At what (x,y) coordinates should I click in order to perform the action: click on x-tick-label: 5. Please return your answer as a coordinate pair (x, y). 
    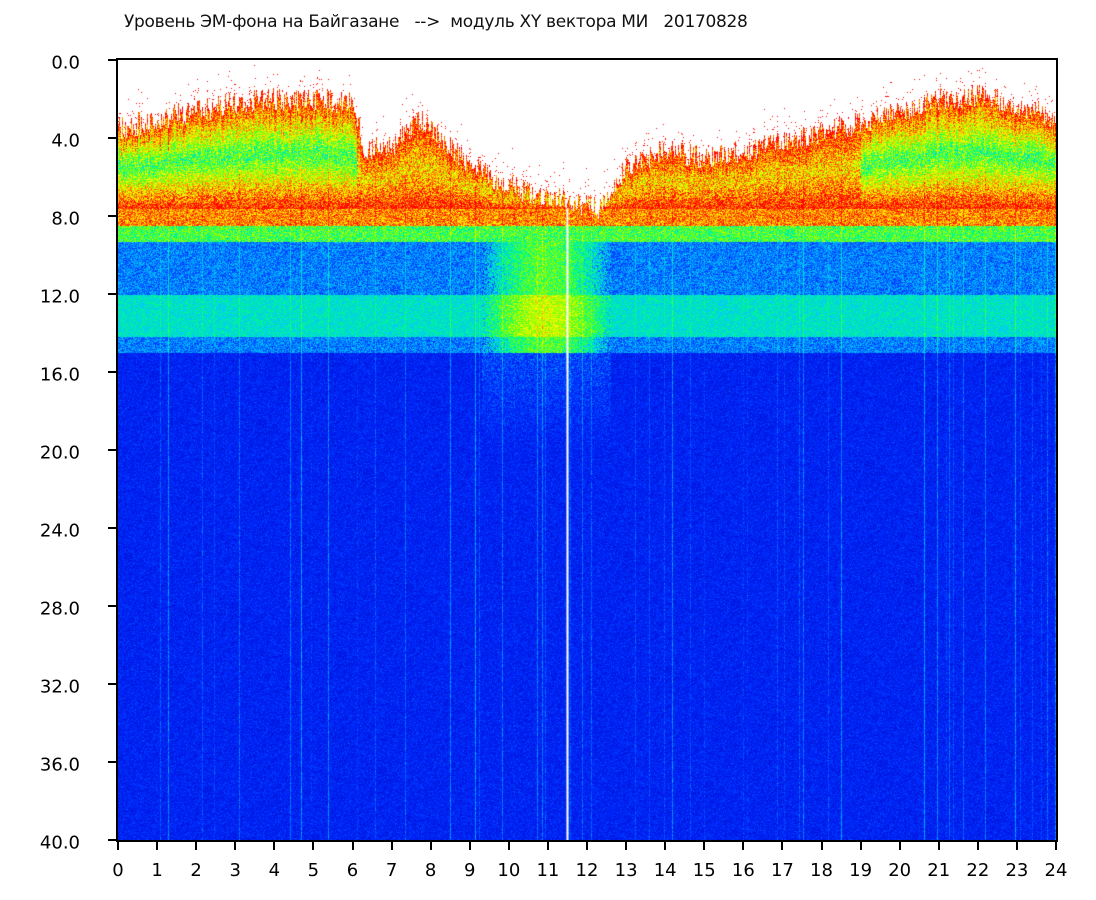
    Looking at the image, I should click on (313, 870).